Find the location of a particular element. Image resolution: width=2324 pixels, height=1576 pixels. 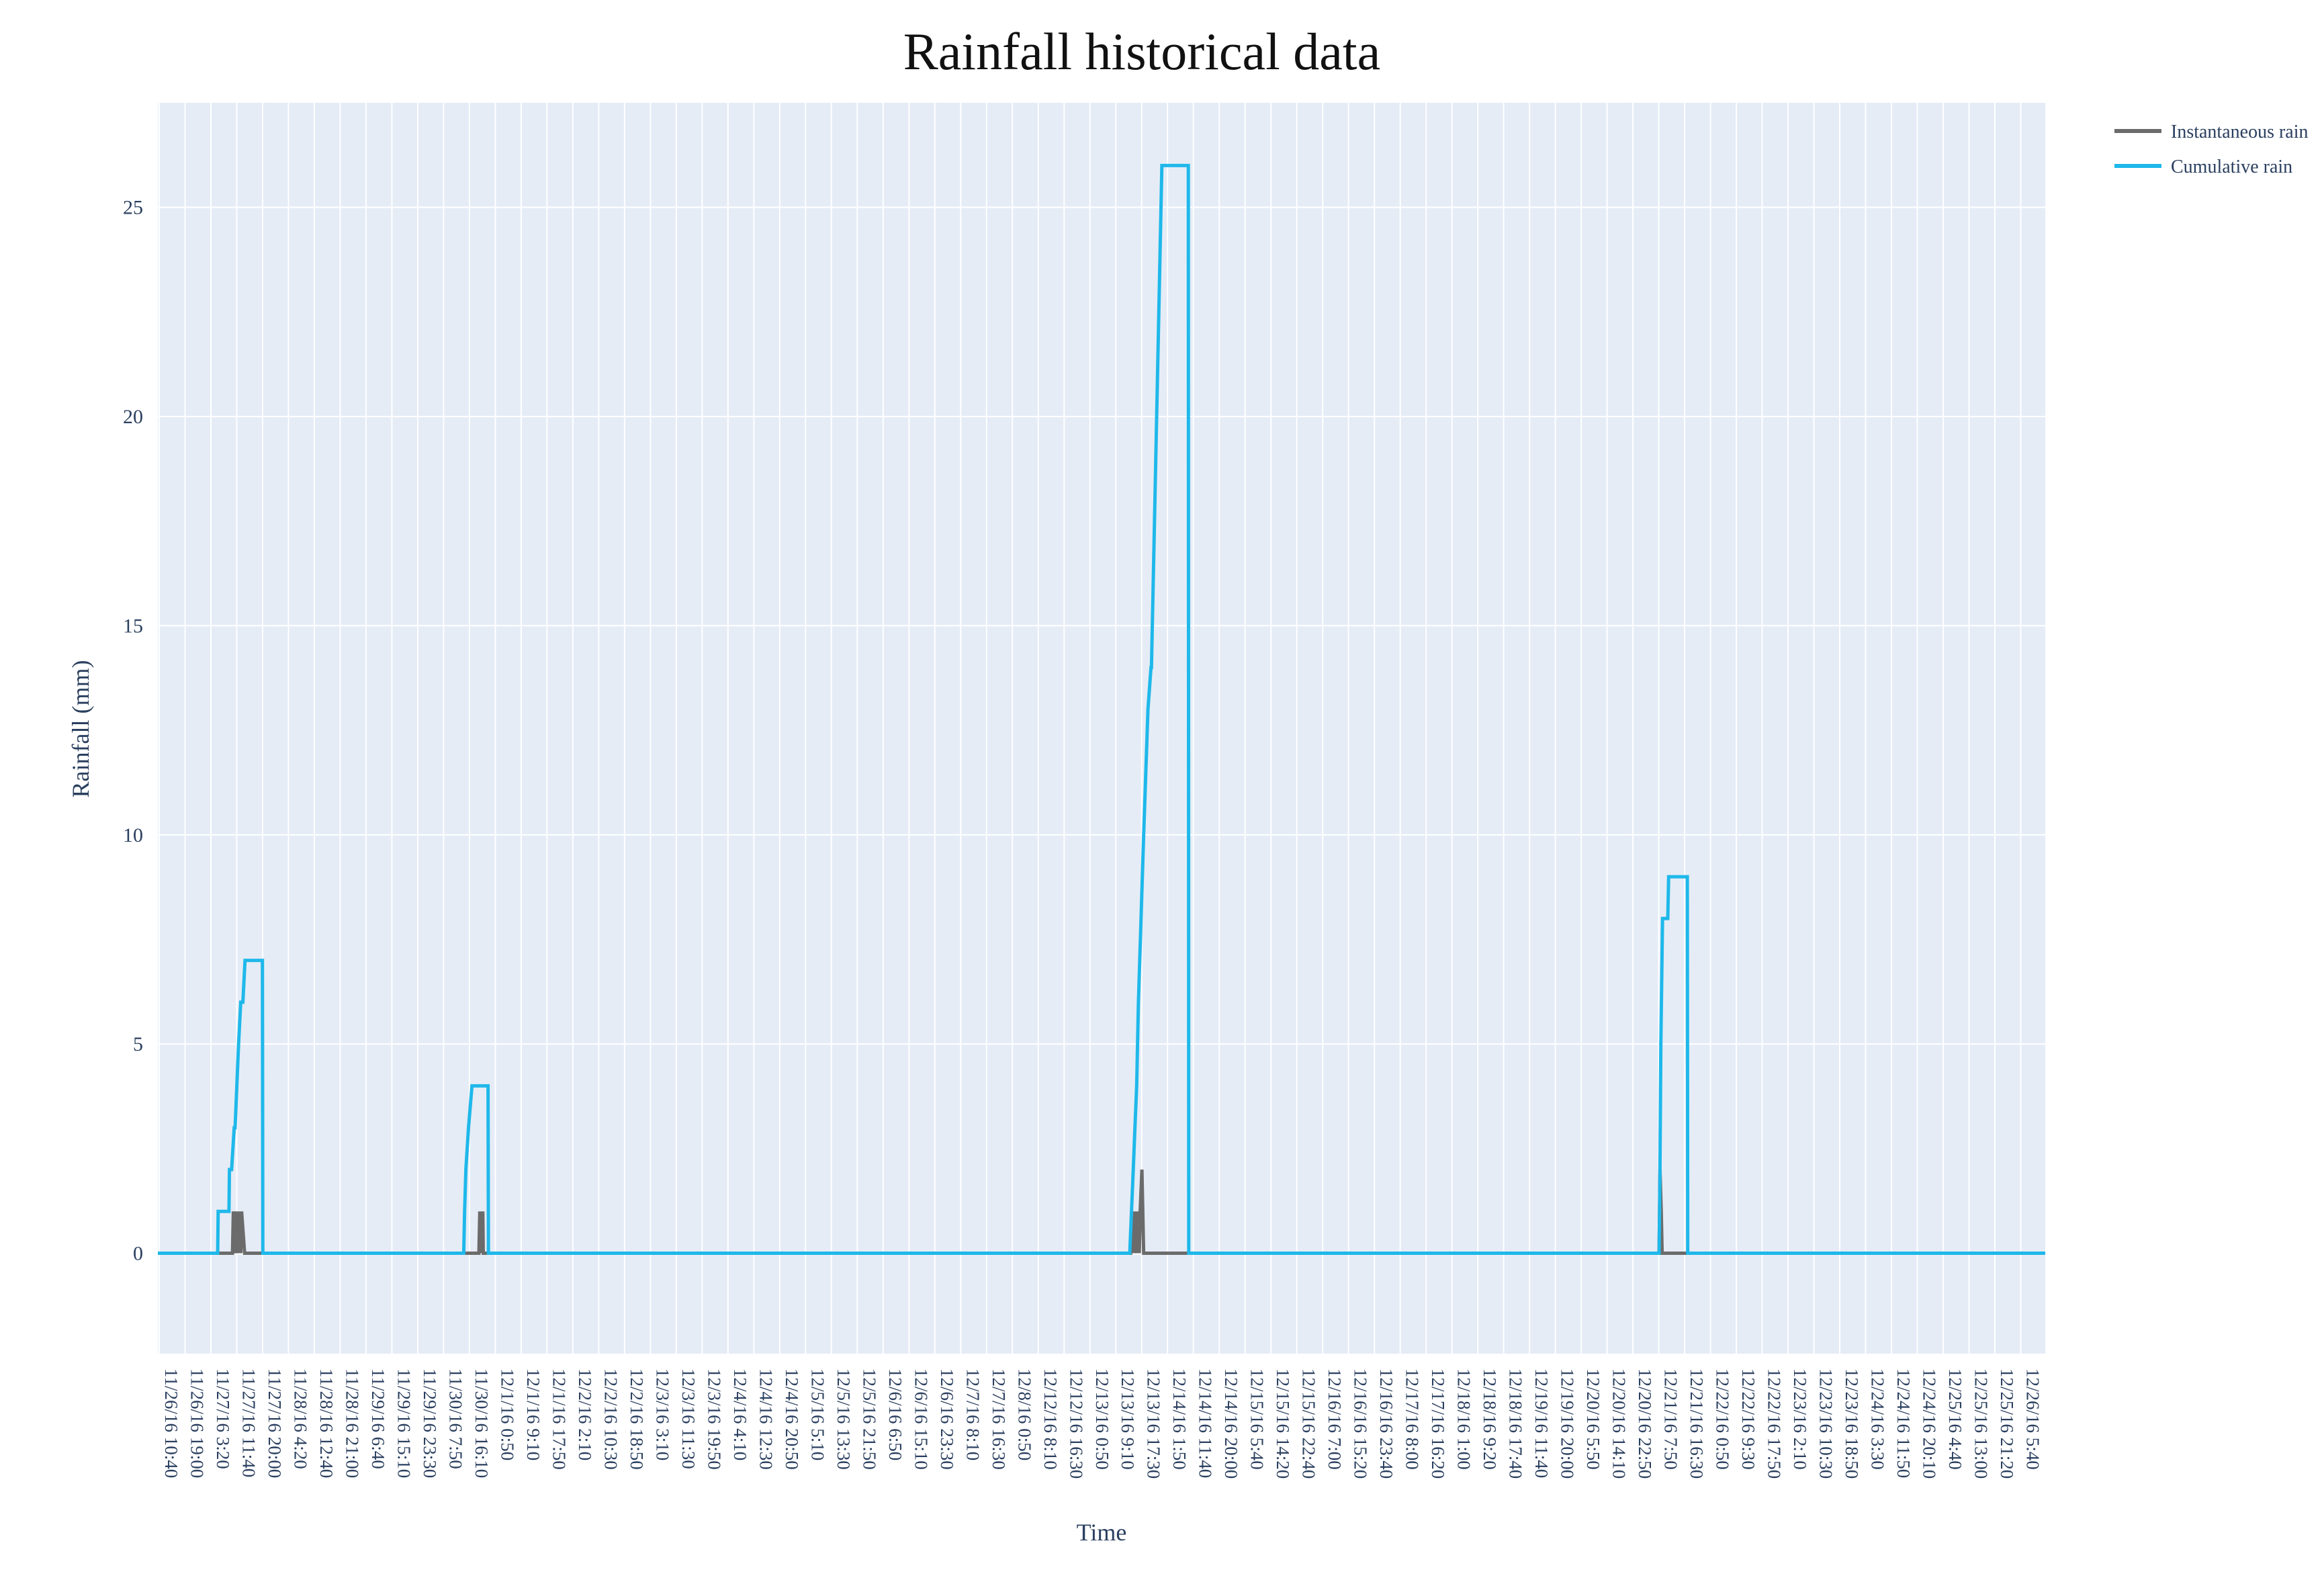

x-tick-label: 12/26/16 5:40 is located at coordinates (2033, 1419).